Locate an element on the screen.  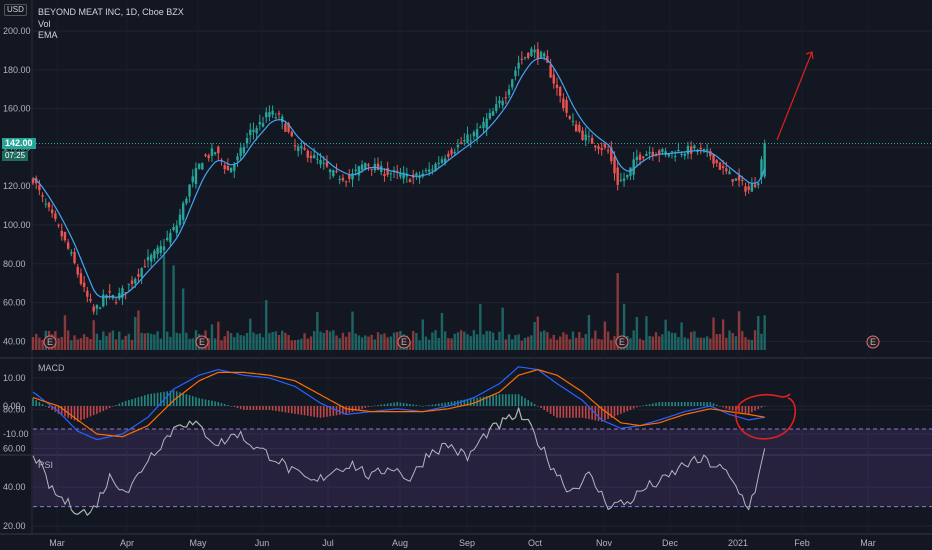
macd-pane-title: MACD is located at coordinates (51, 368).